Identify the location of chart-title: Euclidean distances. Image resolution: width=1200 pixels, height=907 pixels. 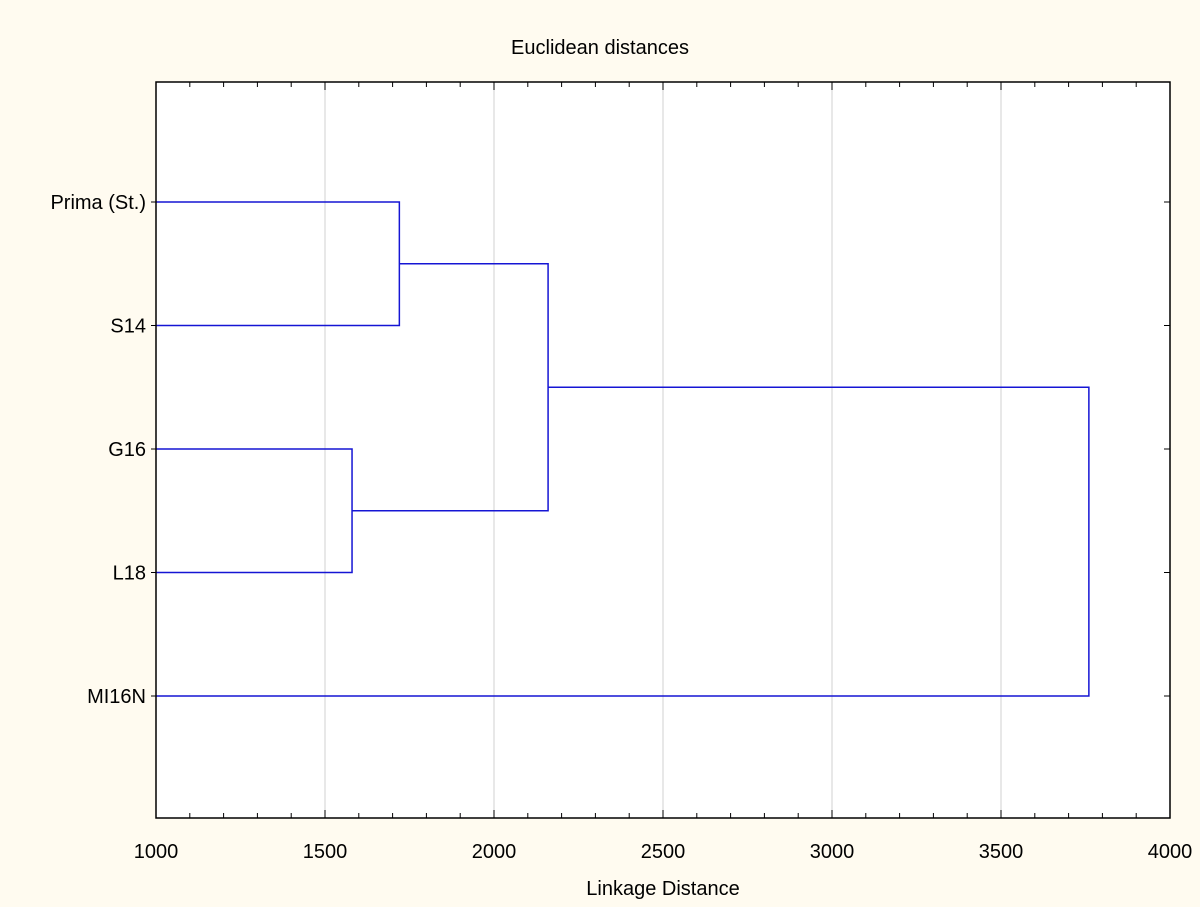
(600, 48).